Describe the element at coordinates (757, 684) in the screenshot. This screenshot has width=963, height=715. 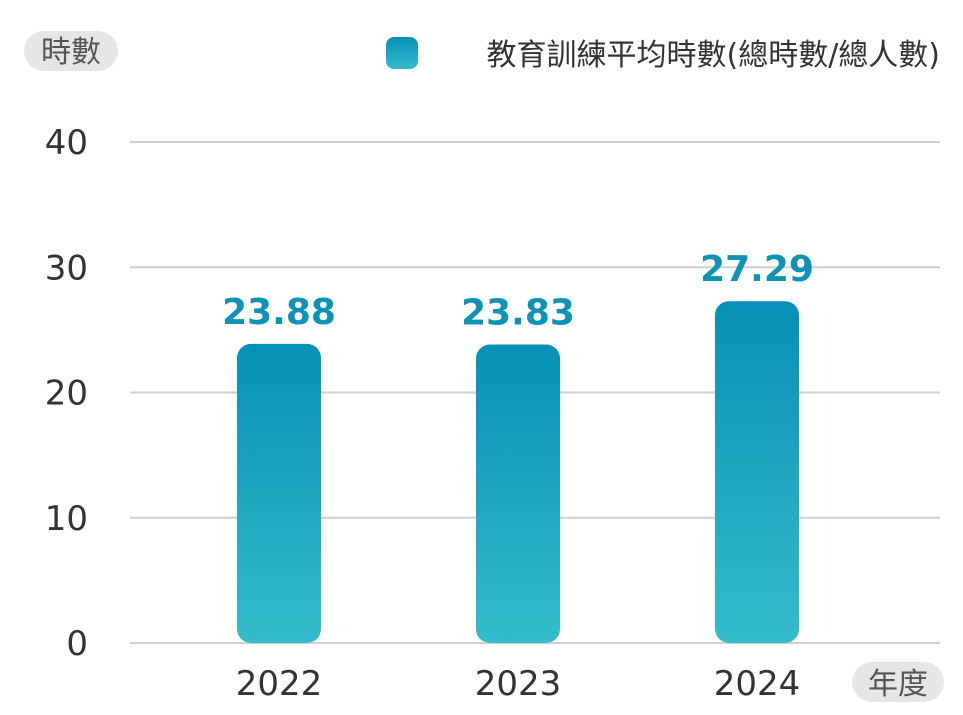
I see `x-tick-label: 2024` at that location.